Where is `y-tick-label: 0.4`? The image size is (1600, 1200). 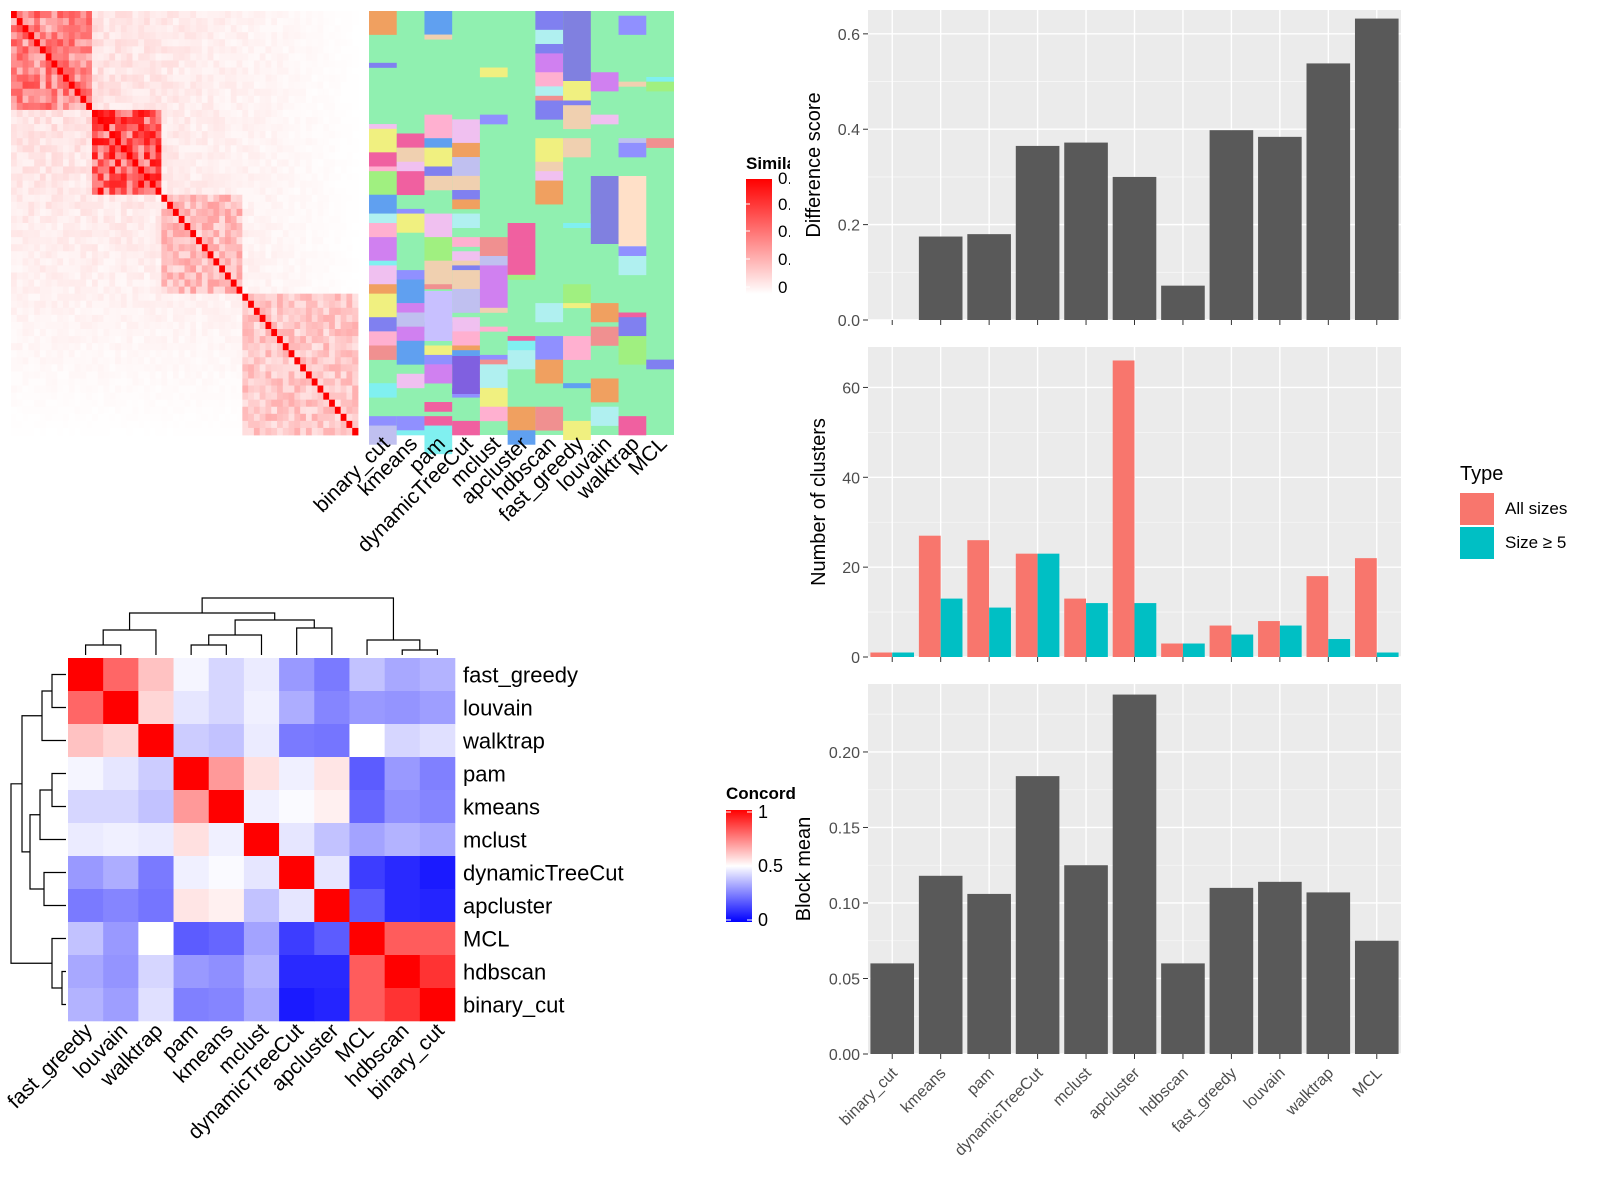
y-tick-label: 0.4 is located at coordinates (849, 130).